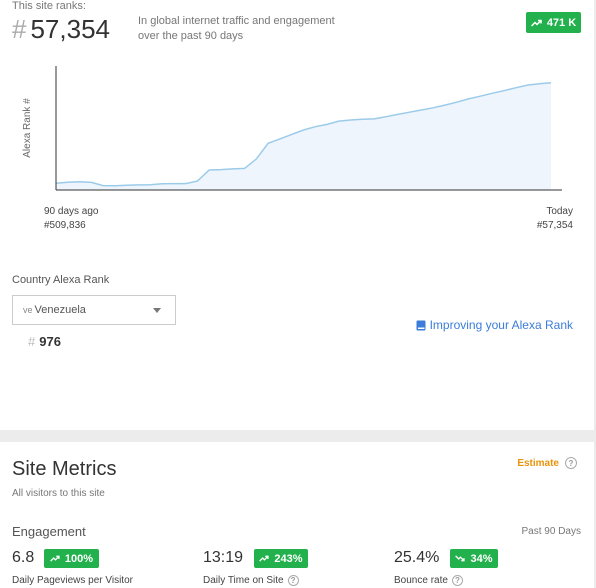  What do you see at coordinates (561, 22) in the screenshot?
I see `rank-change-value: 471 K` at bounding box center [561, 22].